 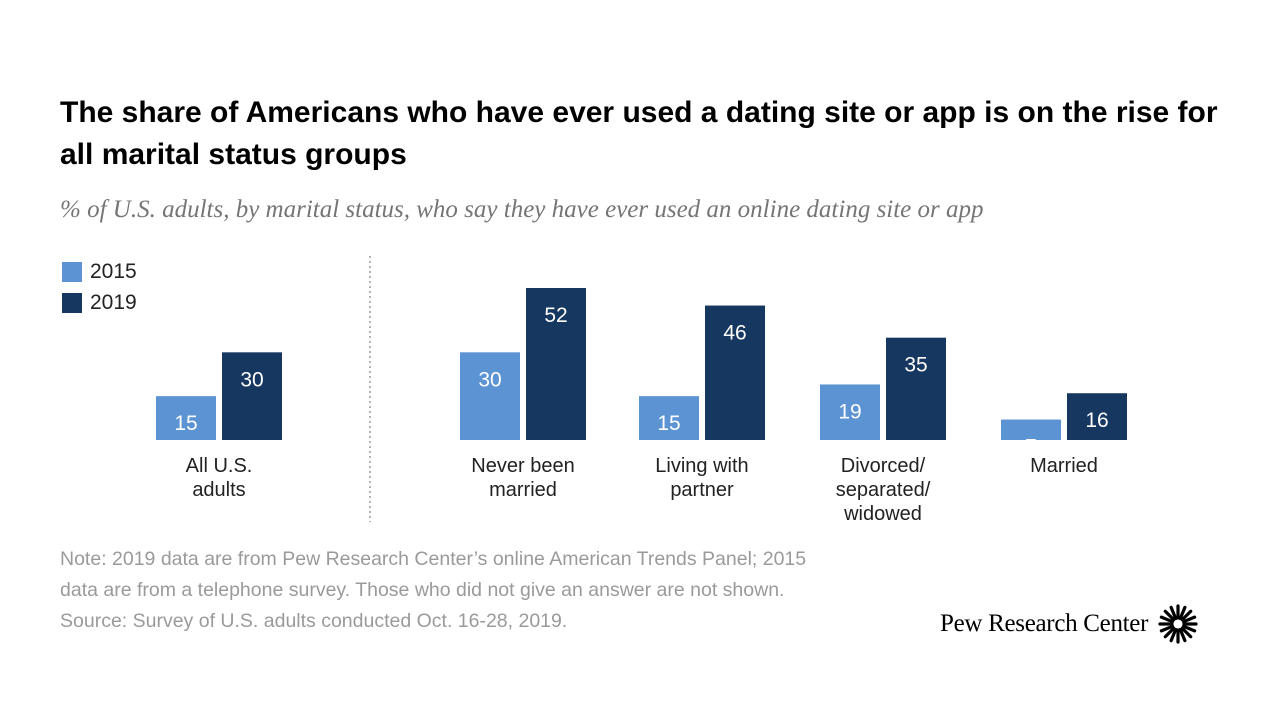 I want to click on data-label-2019-cat-4: 16, so click(x=1096, y=420).